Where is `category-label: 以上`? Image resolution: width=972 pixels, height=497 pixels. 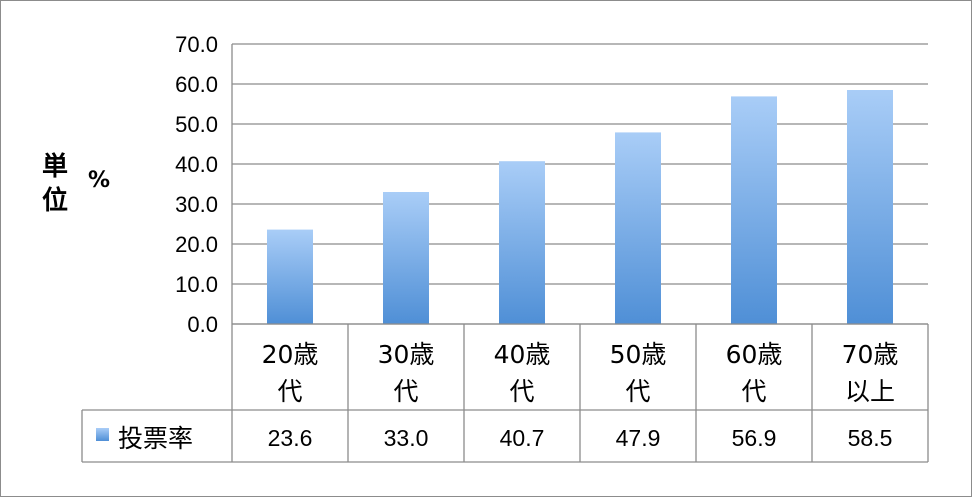
category-label: 以上 is located at coordinates (870, 391).